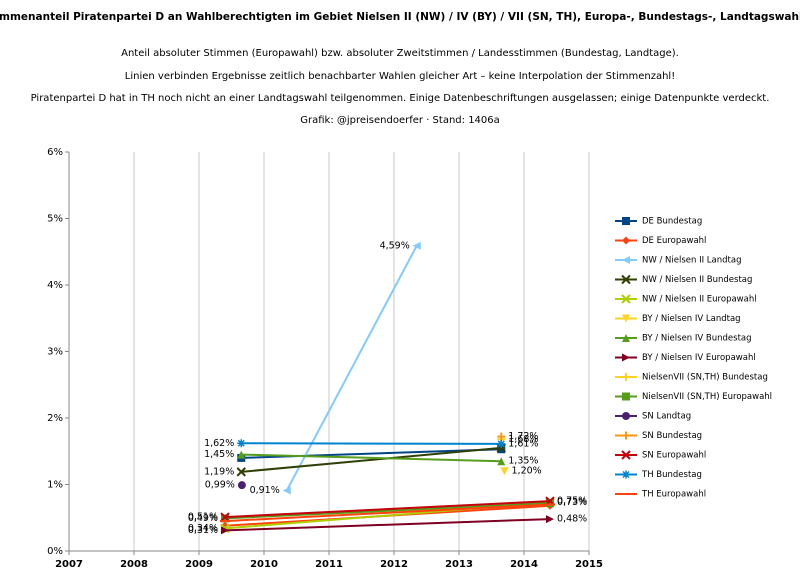 This screenshot has height=576, width=800. I want to click on data-label: 1,62%, so click(219, 443).